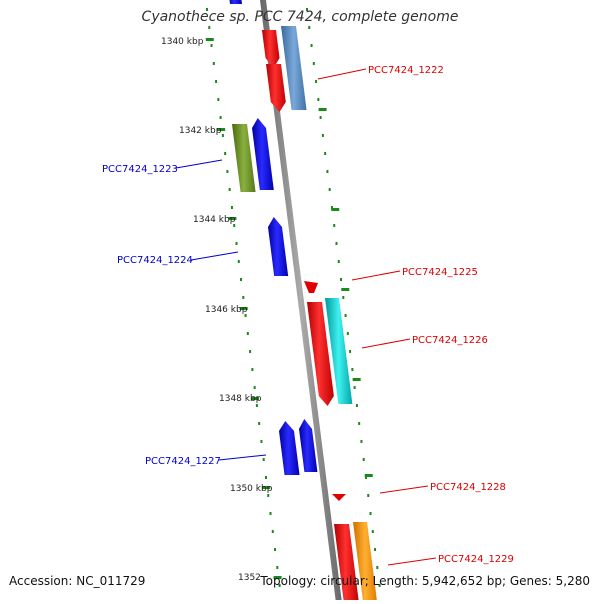 The height and width of the screenshot is (604, 600). What do you see at coordinates (365, 563) in the screenshot?
I see `cog-band-orange` at bounding box center [365, 563].